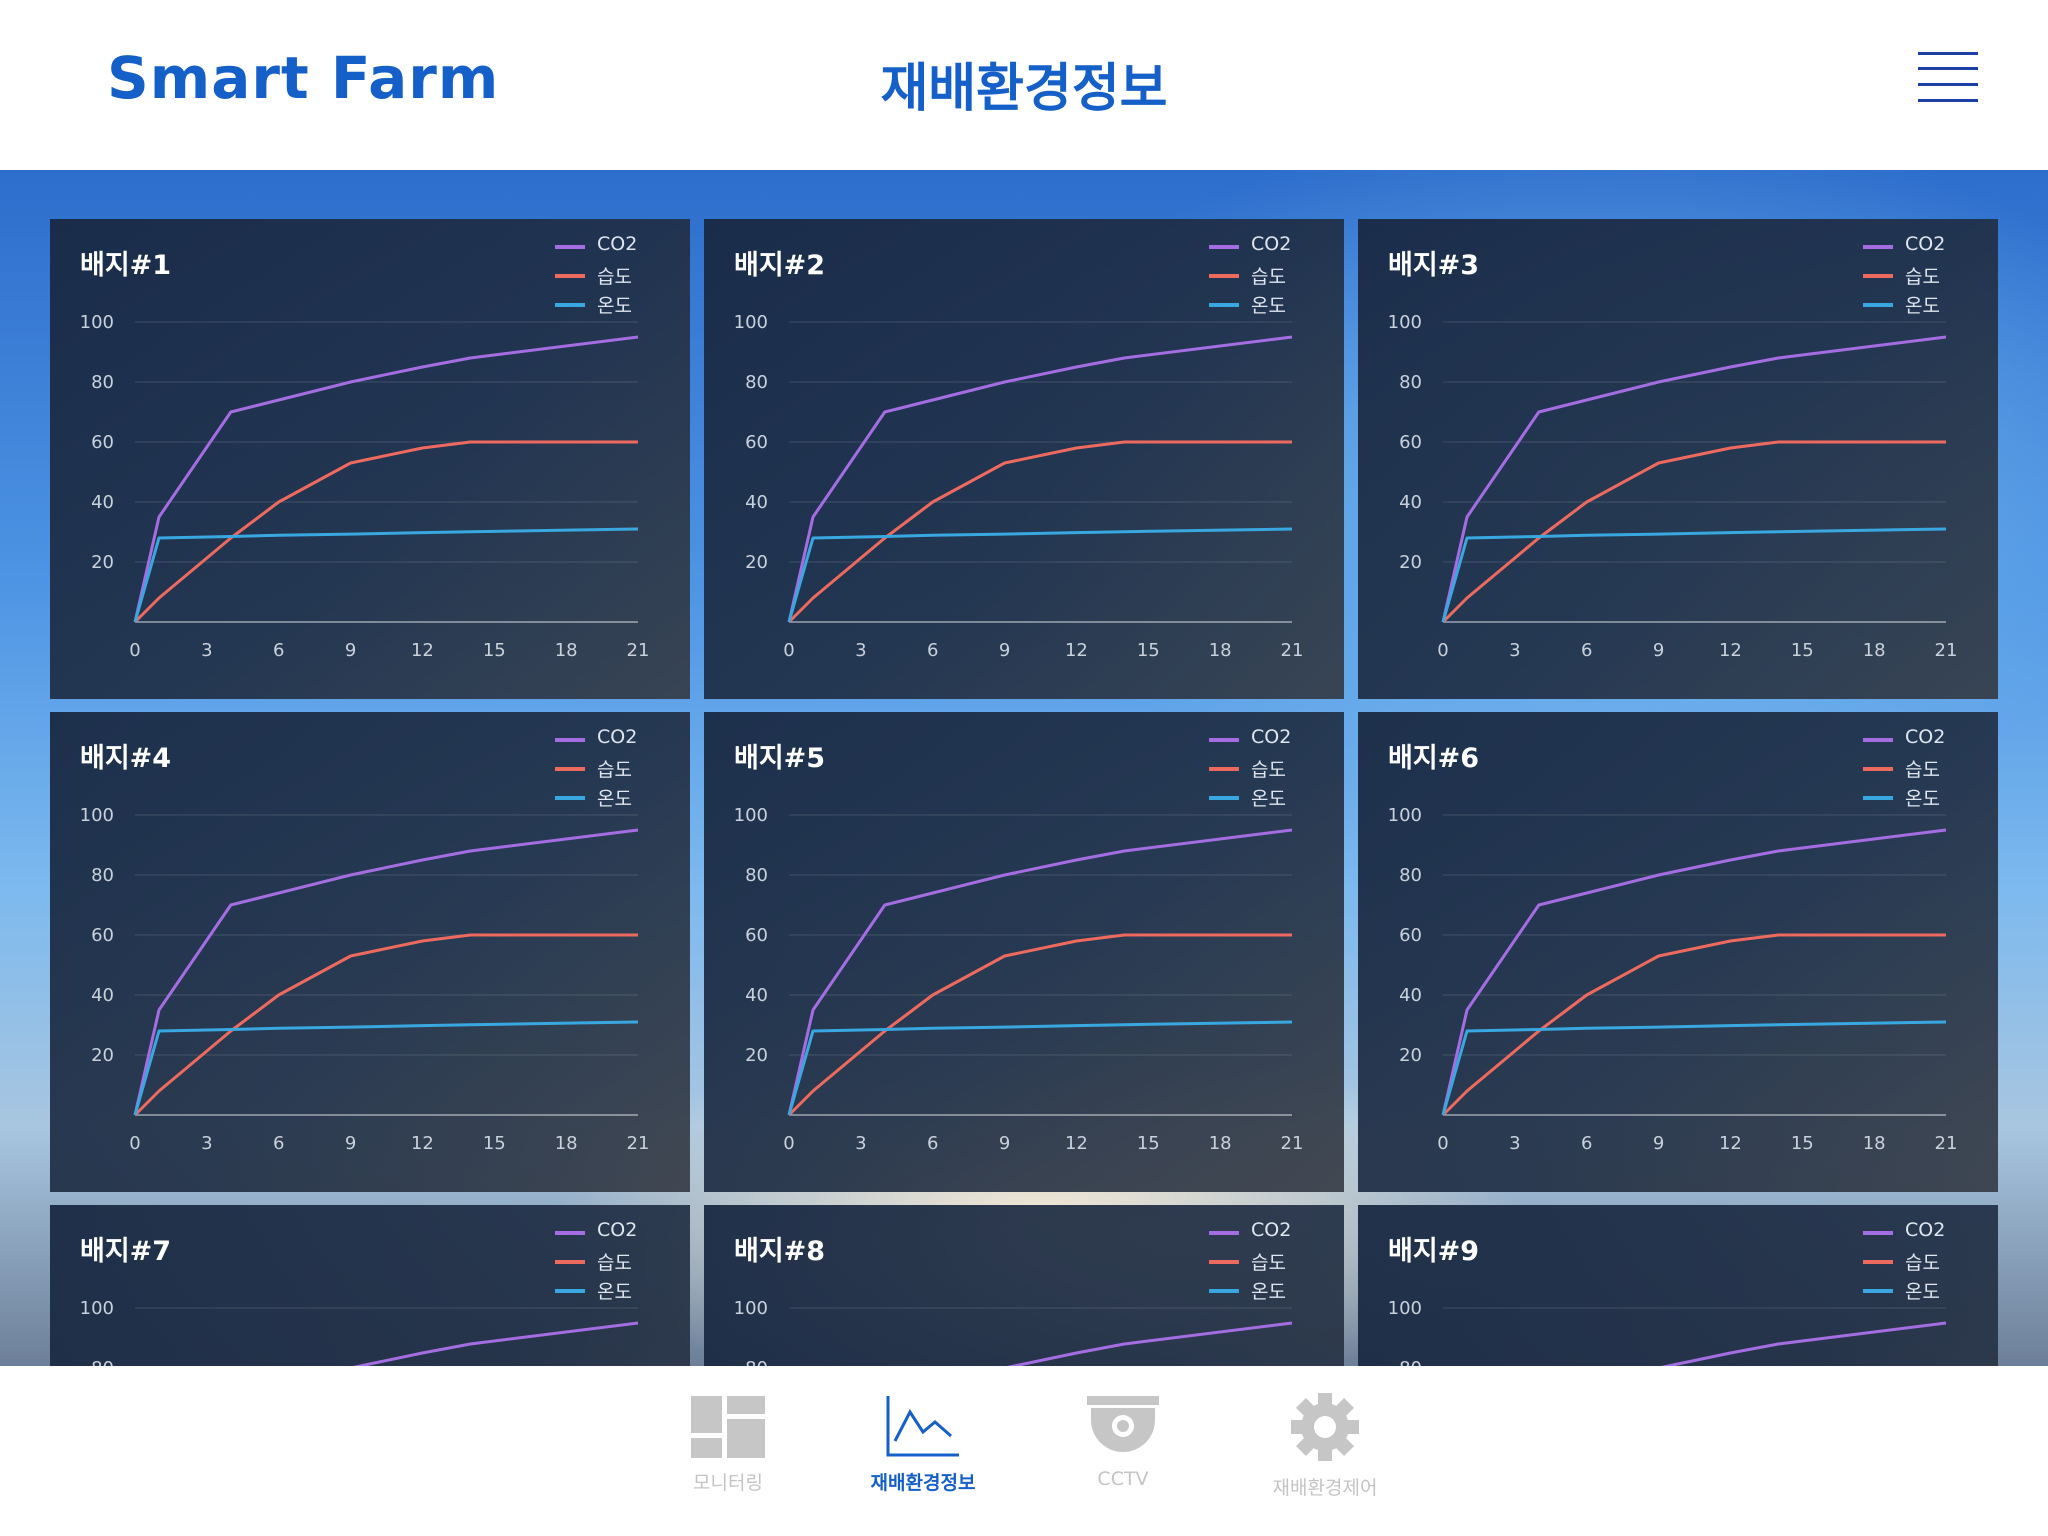 The height and width of the screenshot is (1536, 2048). Describe the element at coordinates (923, 1461) in the screenshot. I see `nav-environment-info: 재배환경정보` at that location.